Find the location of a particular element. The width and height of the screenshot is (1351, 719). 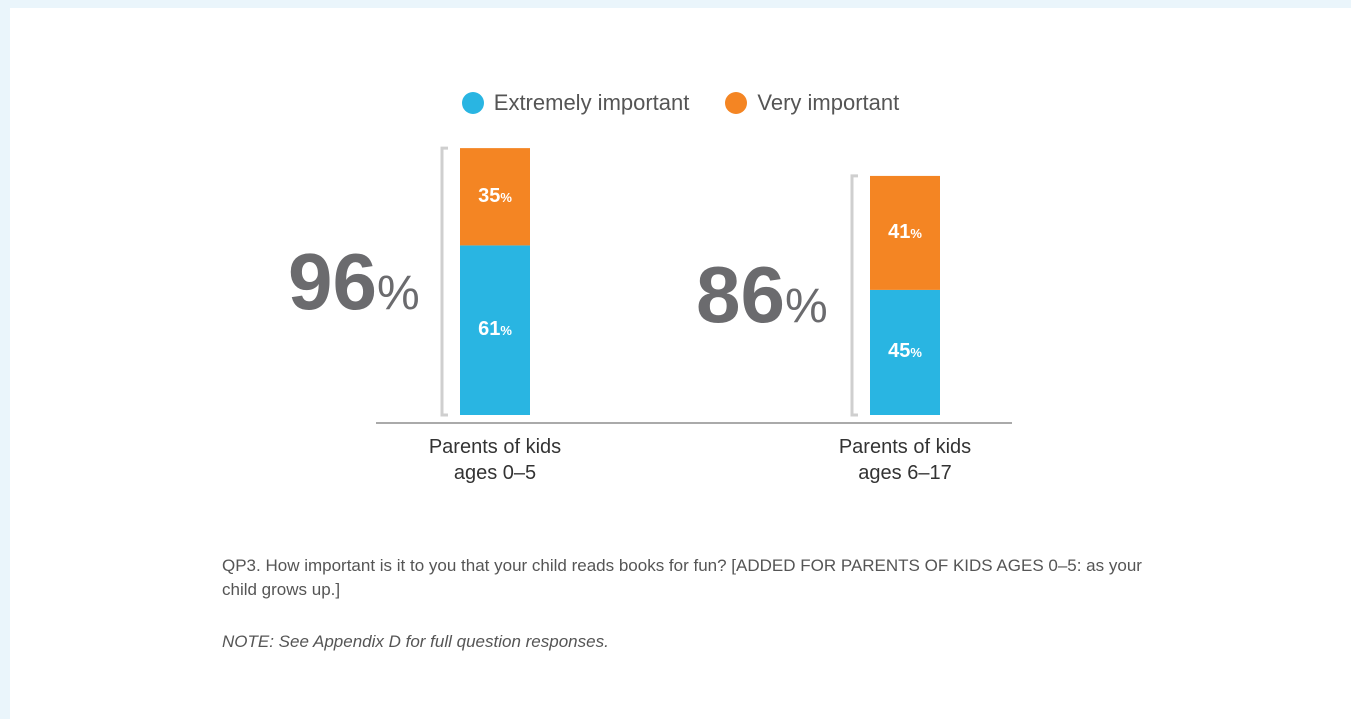

legend-item-extremely-important: Extremely important is located at coordinates (575, 103).